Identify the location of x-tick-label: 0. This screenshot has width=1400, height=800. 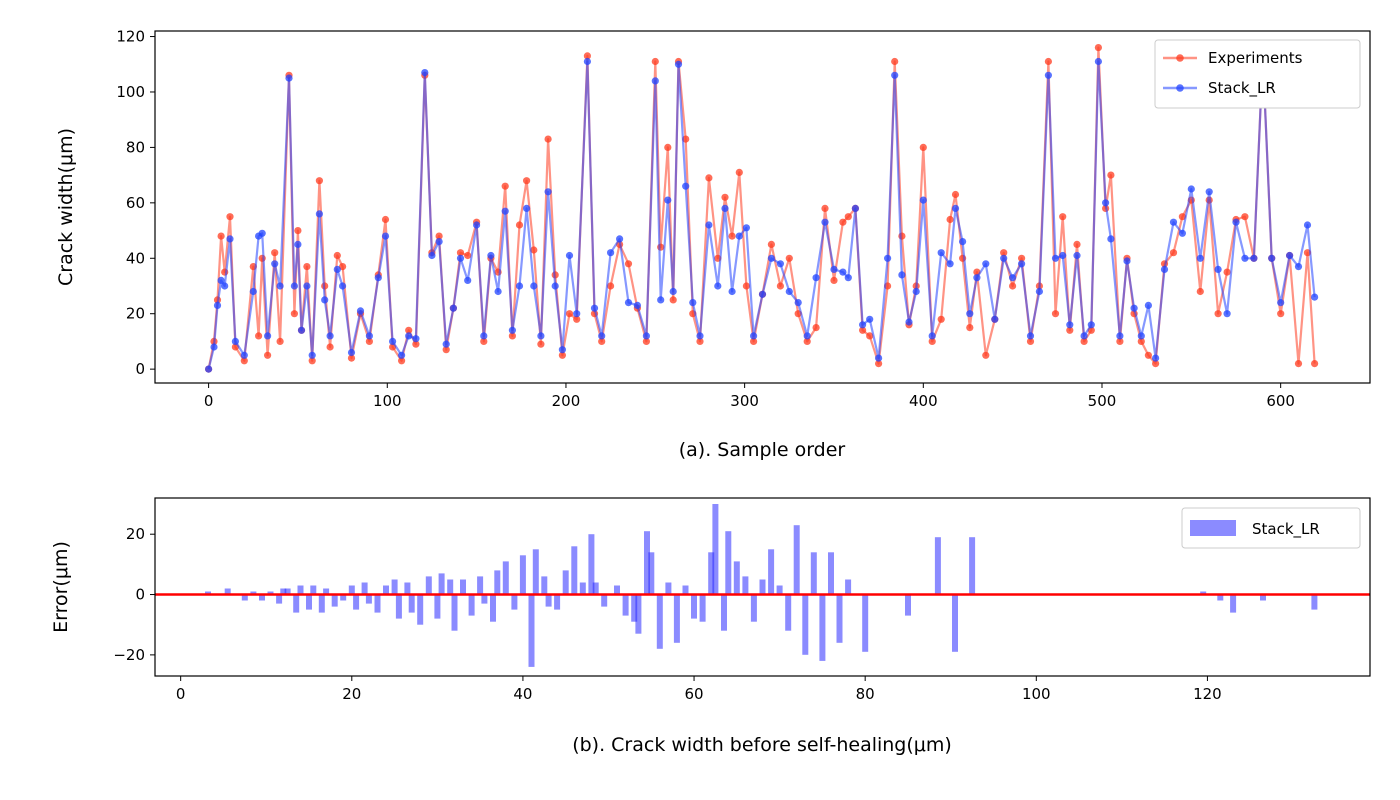
(181, 694).